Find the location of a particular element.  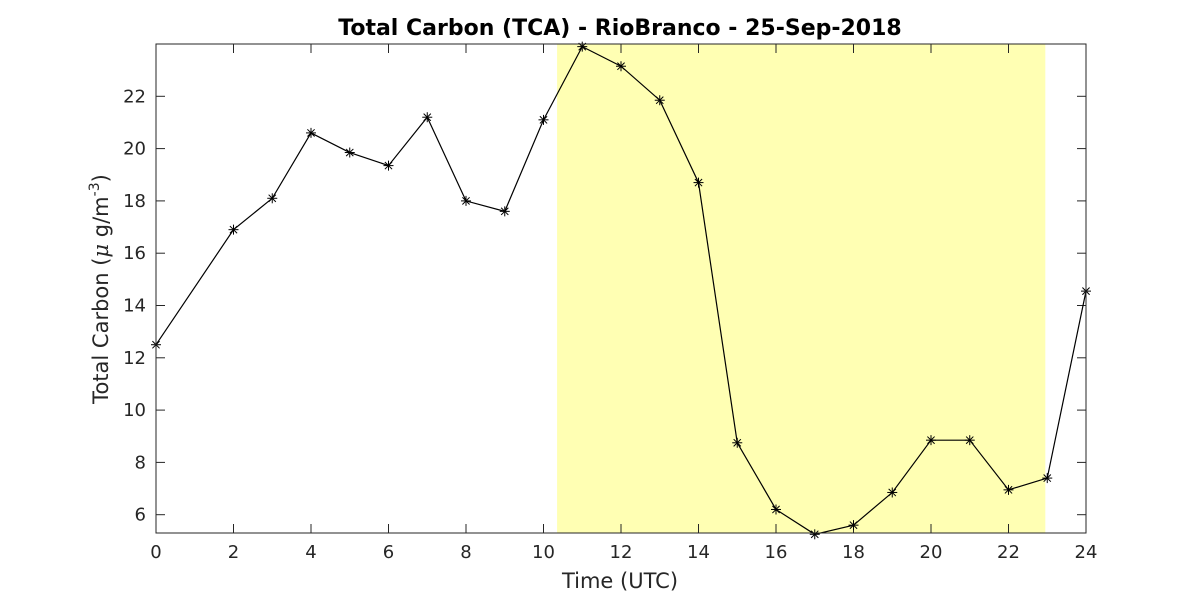

x-tick-label: 22 is located at coordinates (1008, 552).